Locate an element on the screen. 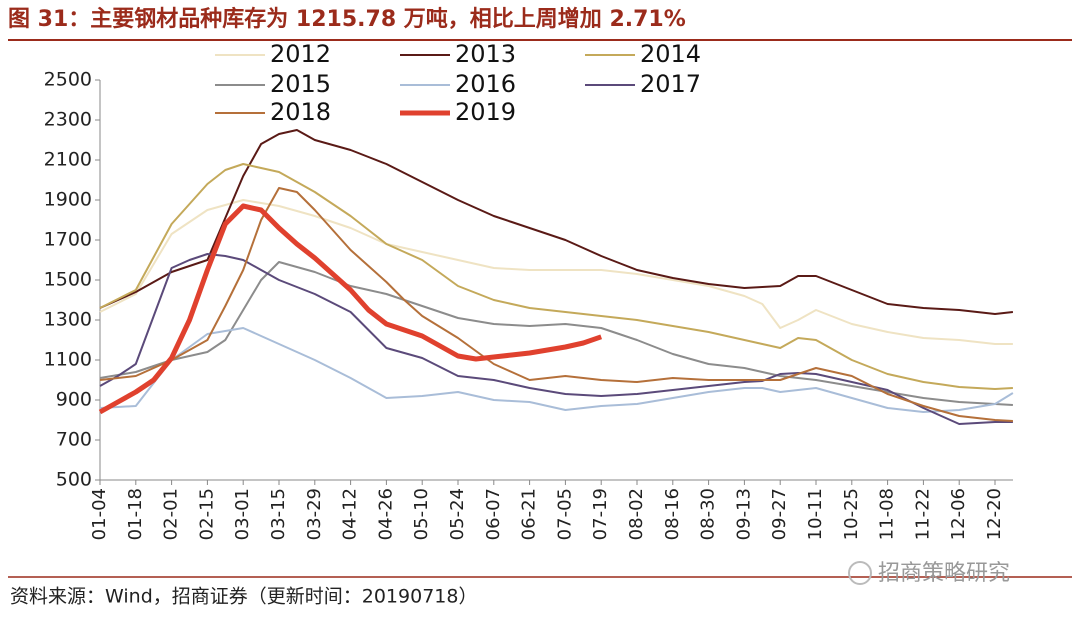  x-tick-label: 11-08 is located at coordinates (887, 514).